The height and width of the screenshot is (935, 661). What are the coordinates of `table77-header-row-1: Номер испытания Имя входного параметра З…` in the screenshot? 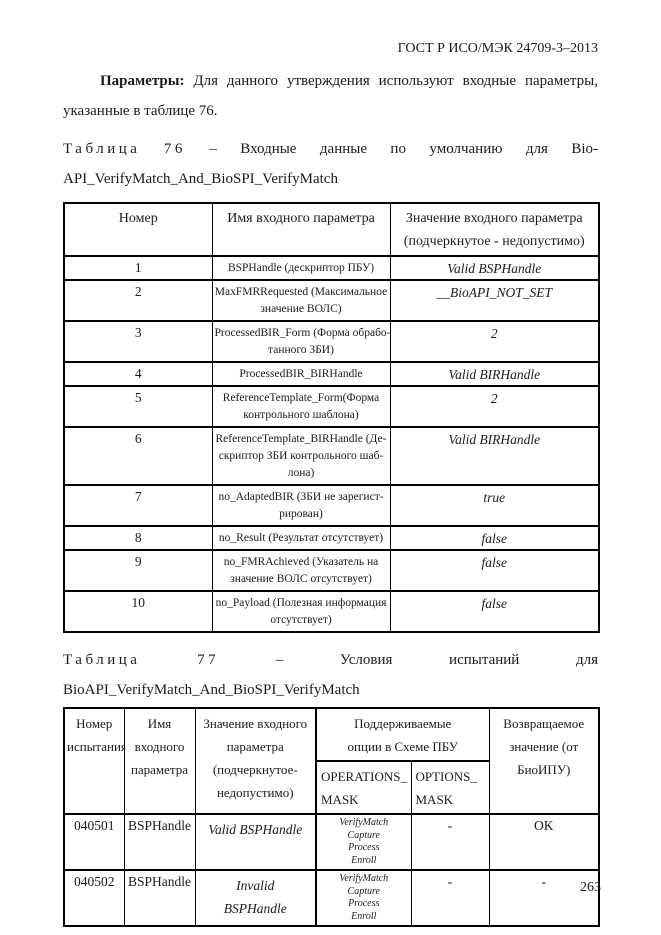 It's located at (331, 761).